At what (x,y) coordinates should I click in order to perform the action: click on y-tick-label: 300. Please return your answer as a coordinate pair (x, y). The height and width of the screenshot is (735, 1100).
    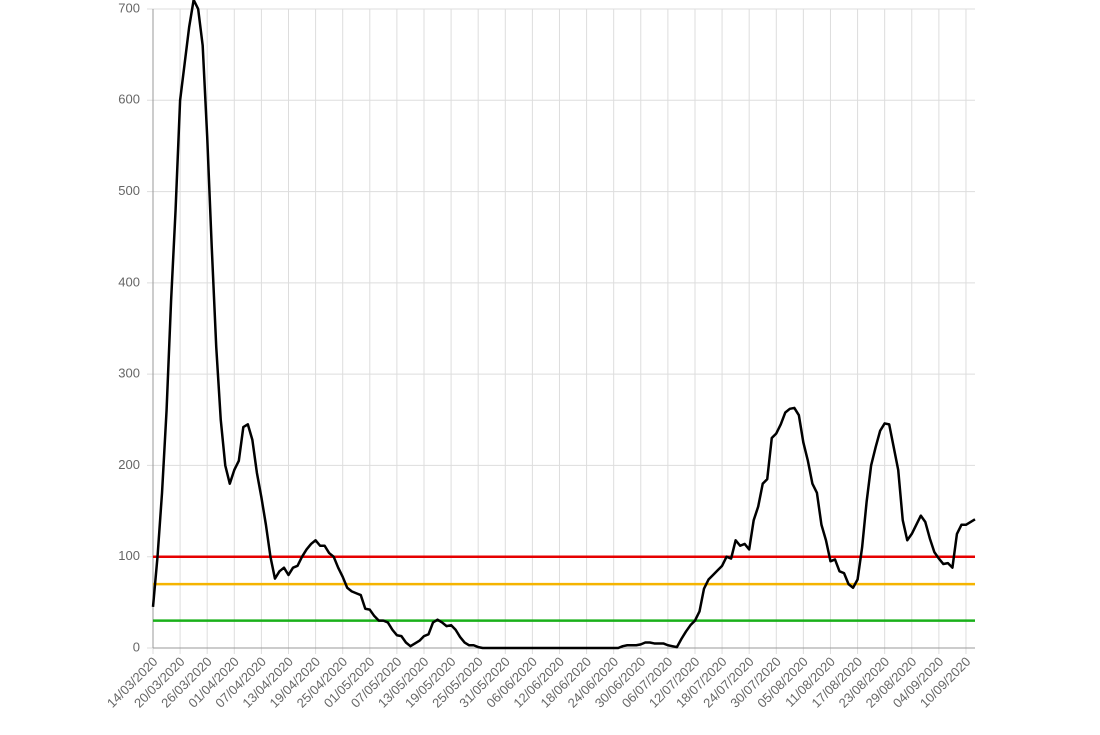
    Looking at the image, I should click on (129, 373).